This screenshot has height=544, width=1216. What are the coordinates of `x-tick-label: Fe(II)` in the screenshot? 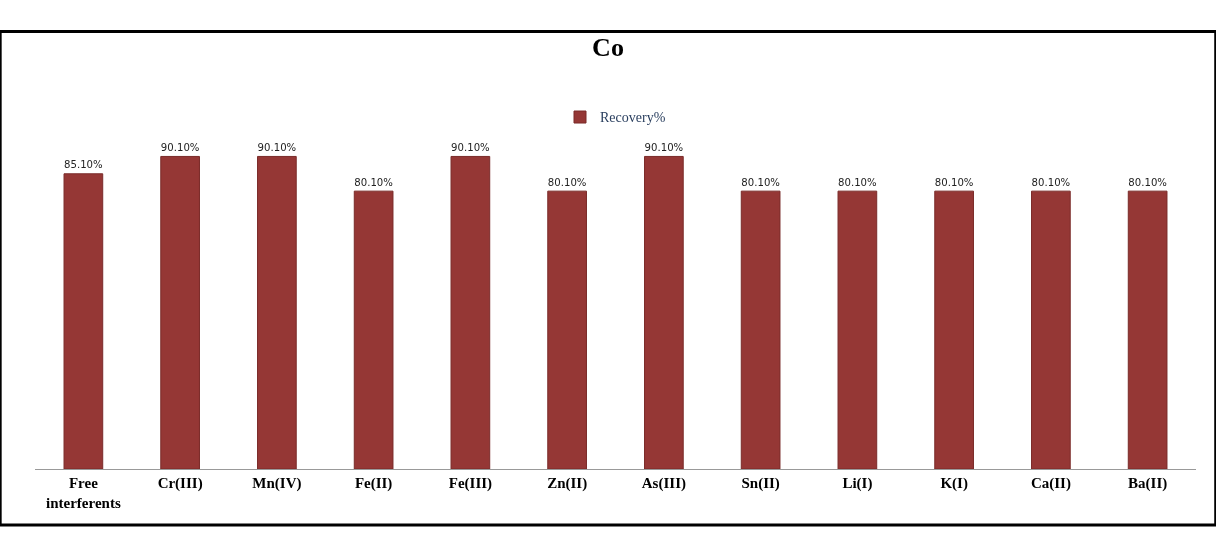 It's located at (373, 483).